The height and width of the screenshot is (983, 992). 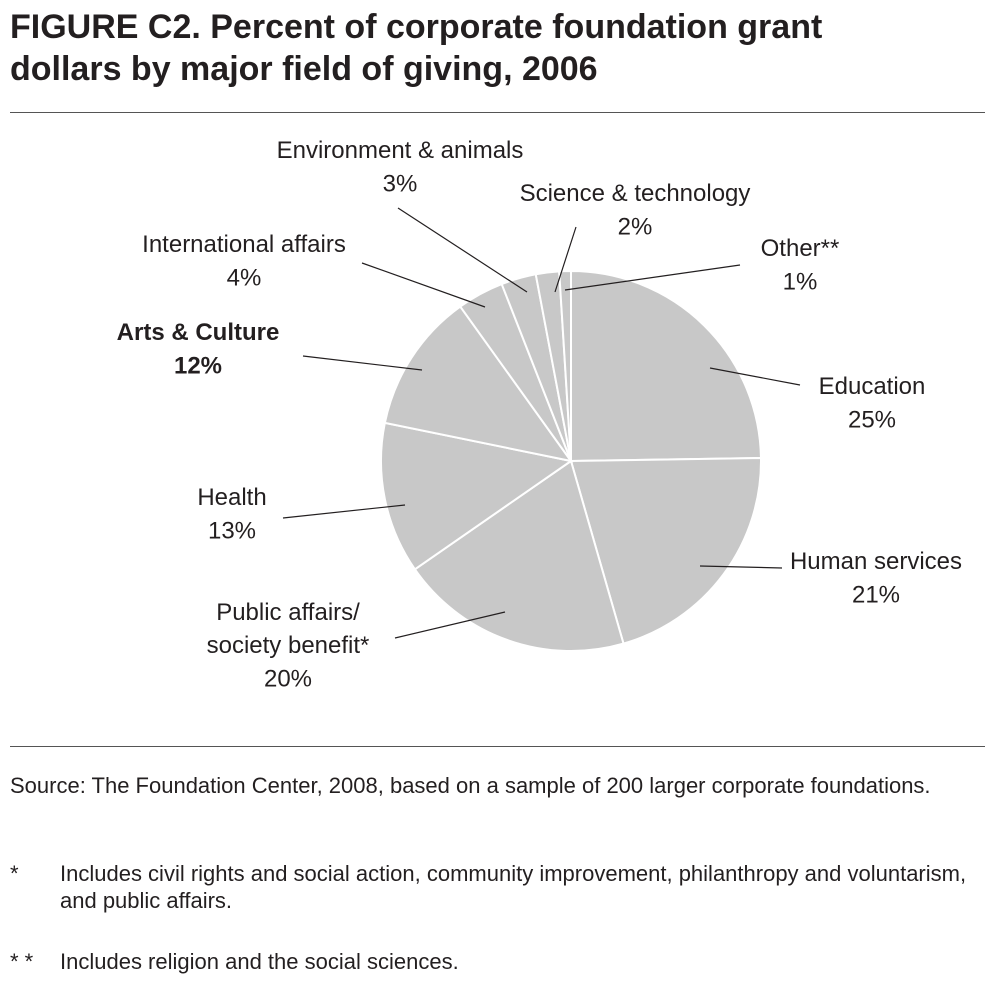 I want to click on value-label: 2%, so click(x=635, y=226).